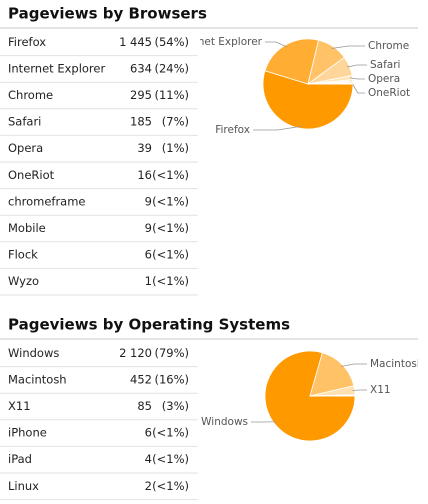  What do you see at coordinates (385, 65) in the screenshot?
I see `pie-label: Safari` at bounding box center [385, 65].